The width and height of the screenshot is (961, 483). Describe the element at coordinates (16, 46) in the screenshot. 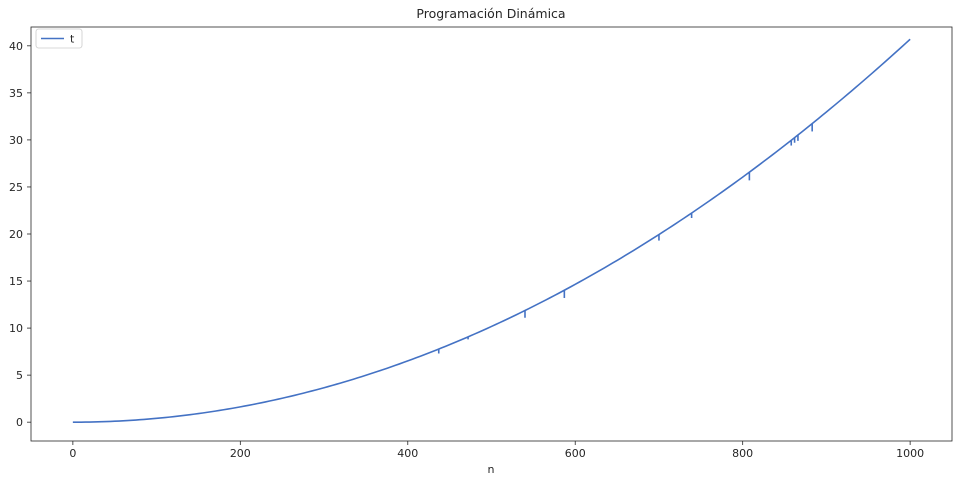

I see `y-tick-label: 40` at that location.